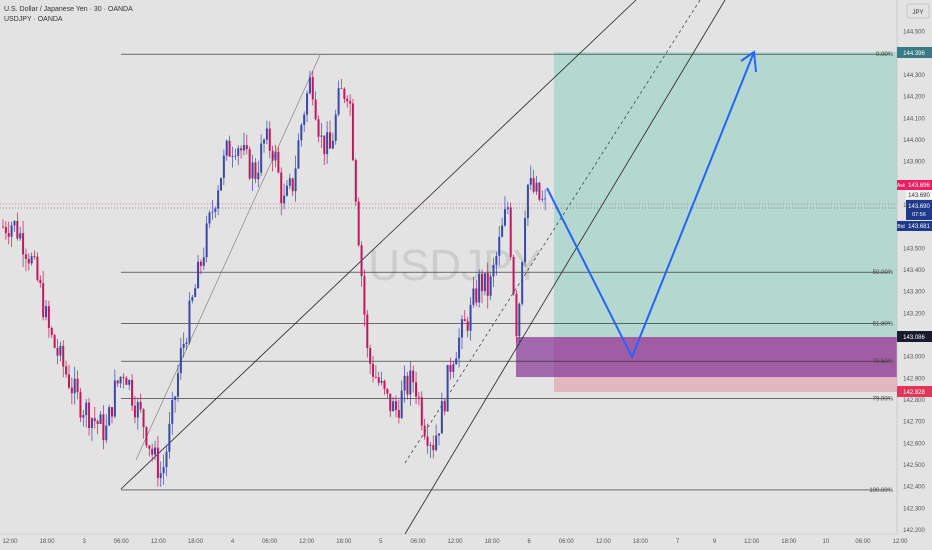  I want to click on time-tick-label: 18:00, so click(344, 542).